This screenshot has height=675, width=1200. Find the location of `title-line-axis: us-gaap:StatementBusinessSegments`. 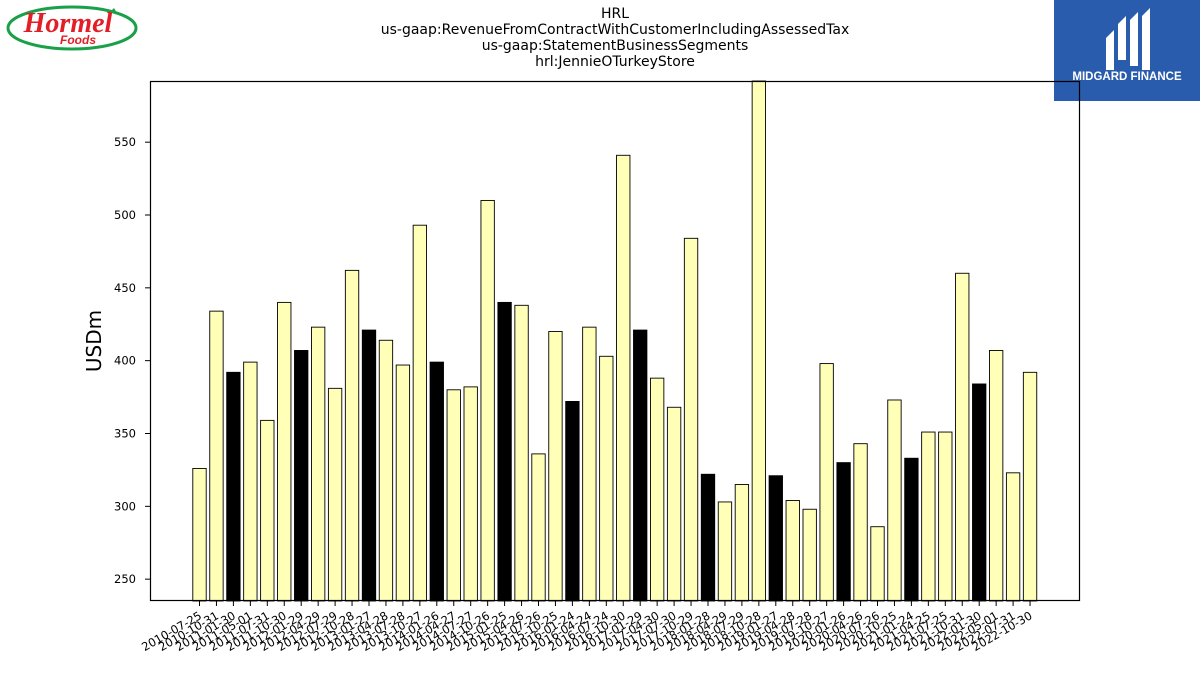

title-line-axis: us-gaap:StatementBusinessSegments is located at coordinates (615, 46).